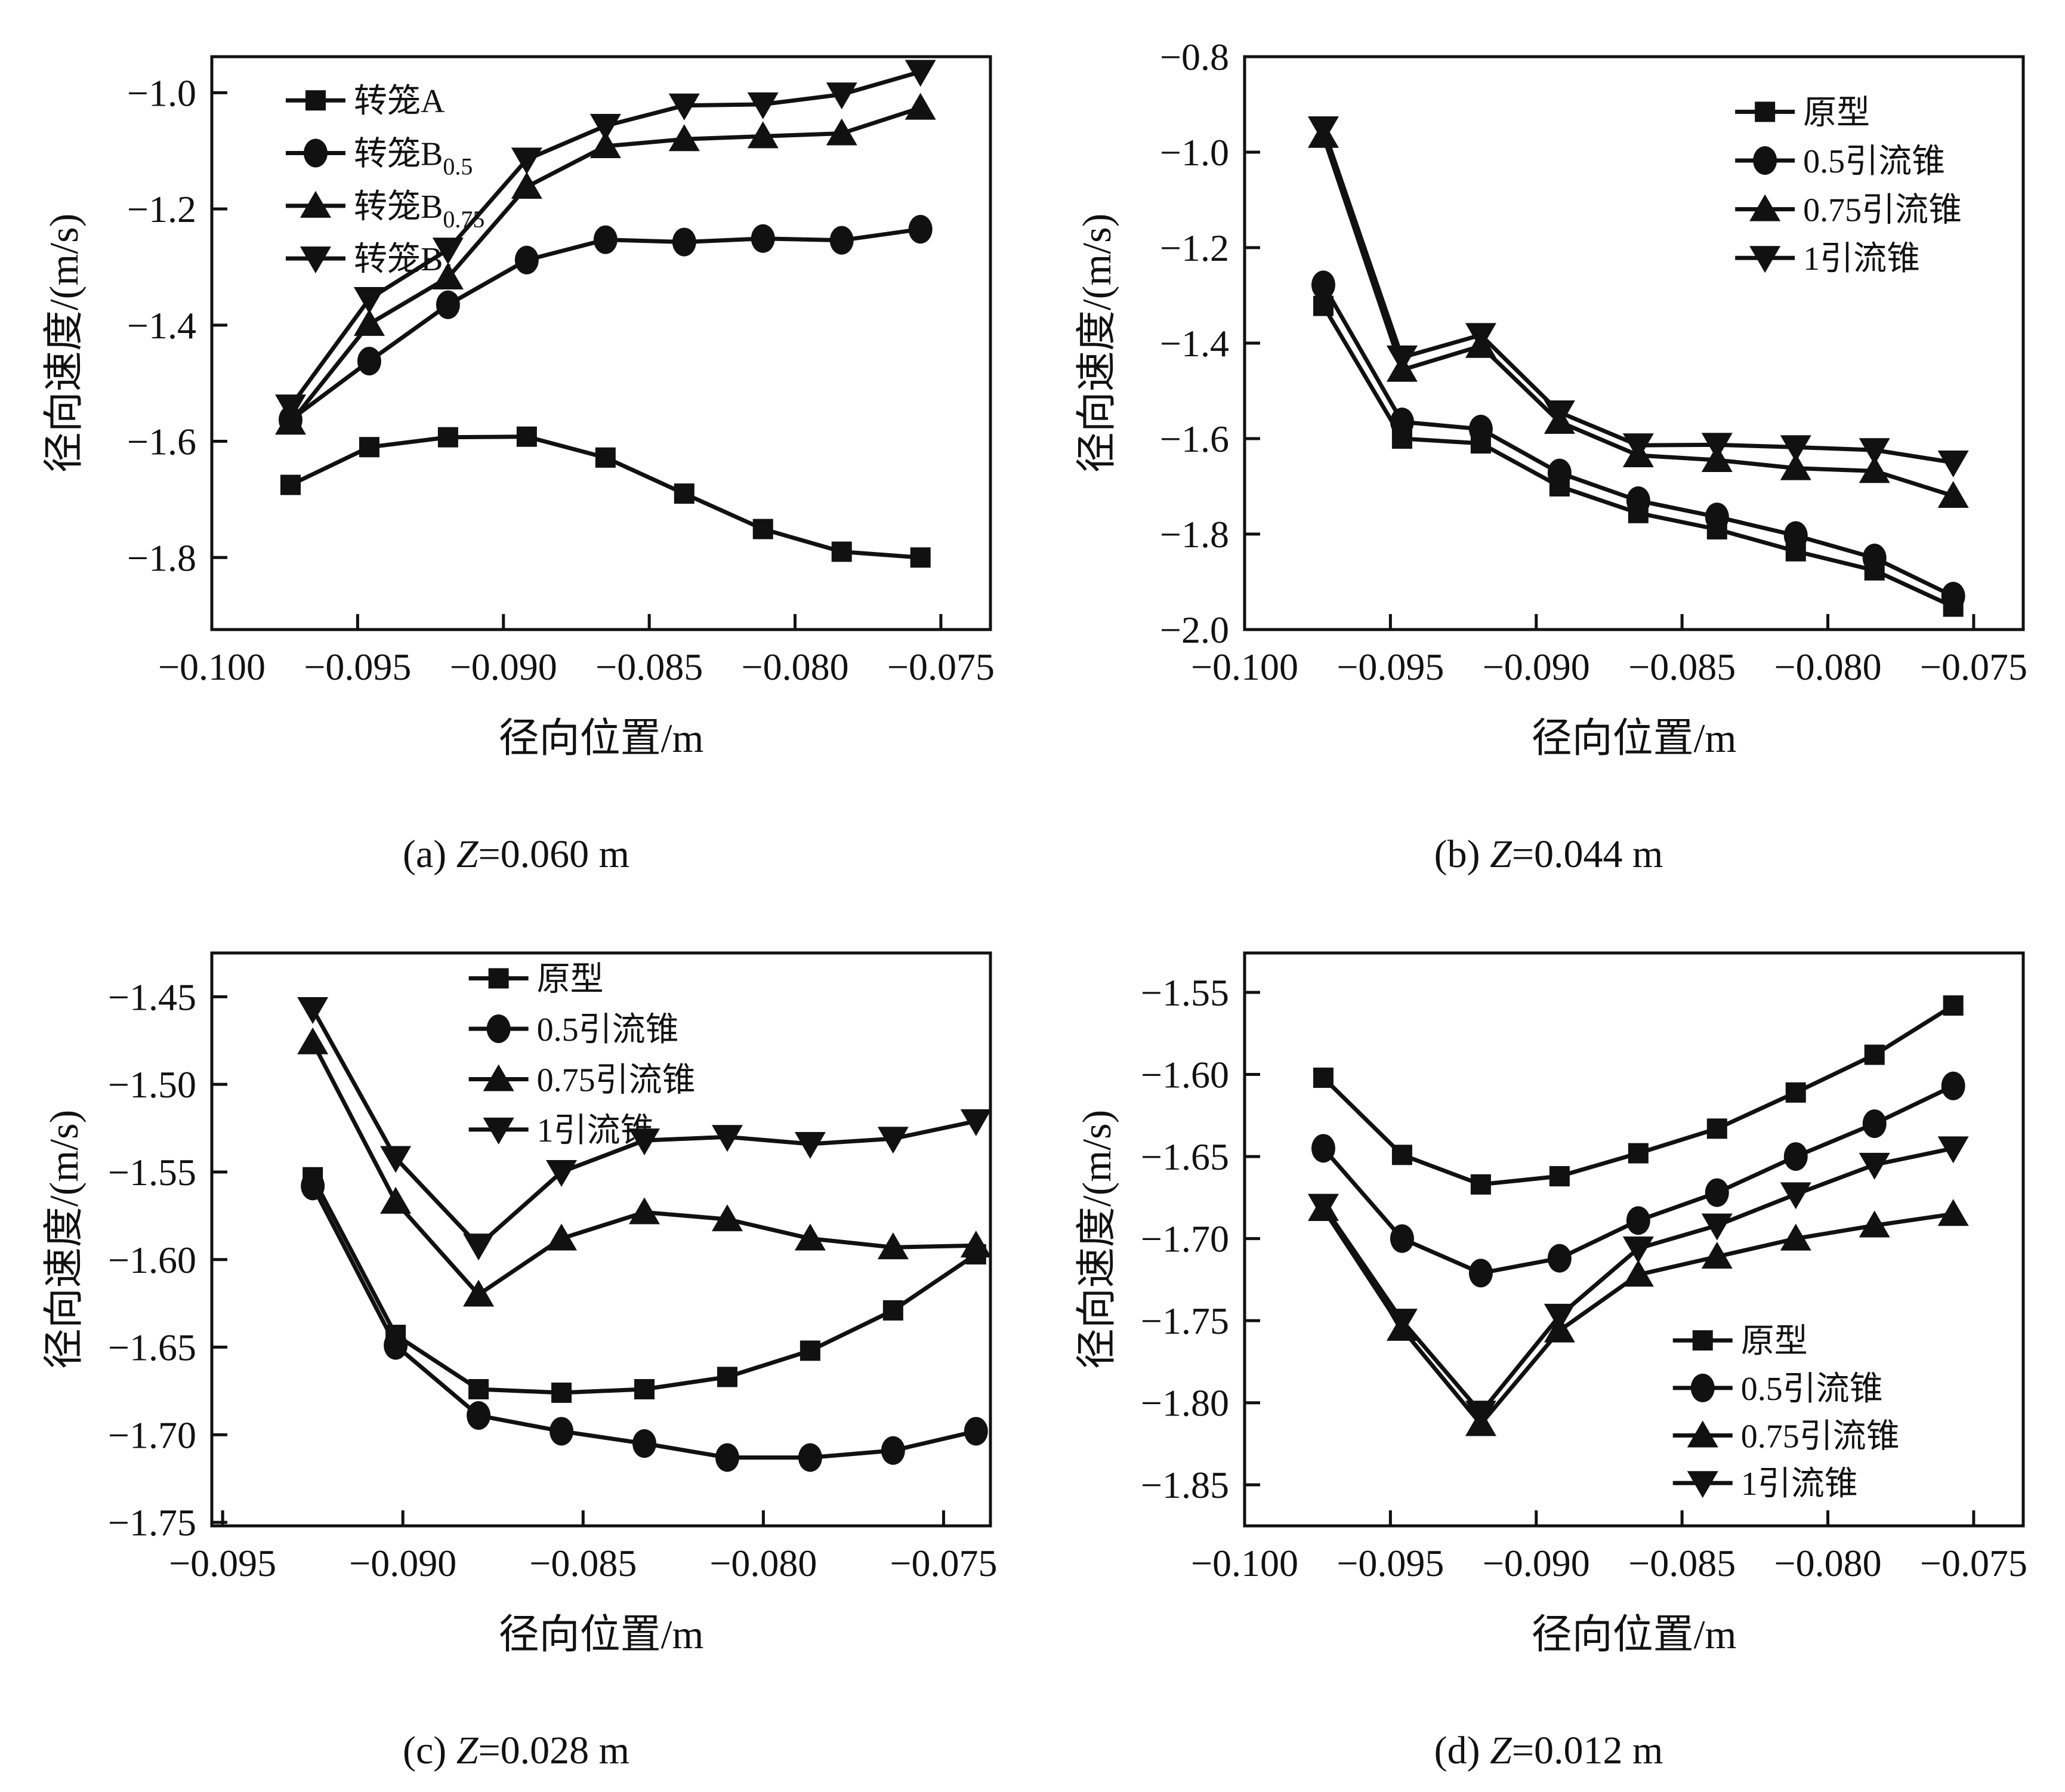  What do you see at coordinates (1184, 1403) in the screenshot?
I see `svg-text: −1.80` at bounding box center [1184, 1403].